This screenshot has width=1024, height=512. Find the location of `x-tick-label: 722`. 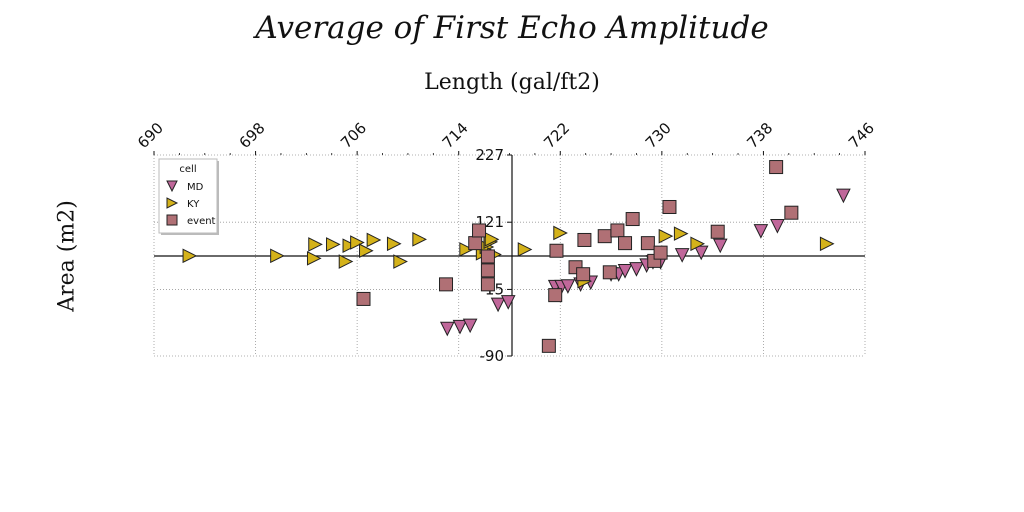

x-tick-label: 722 is located at coordinates (556, 135).